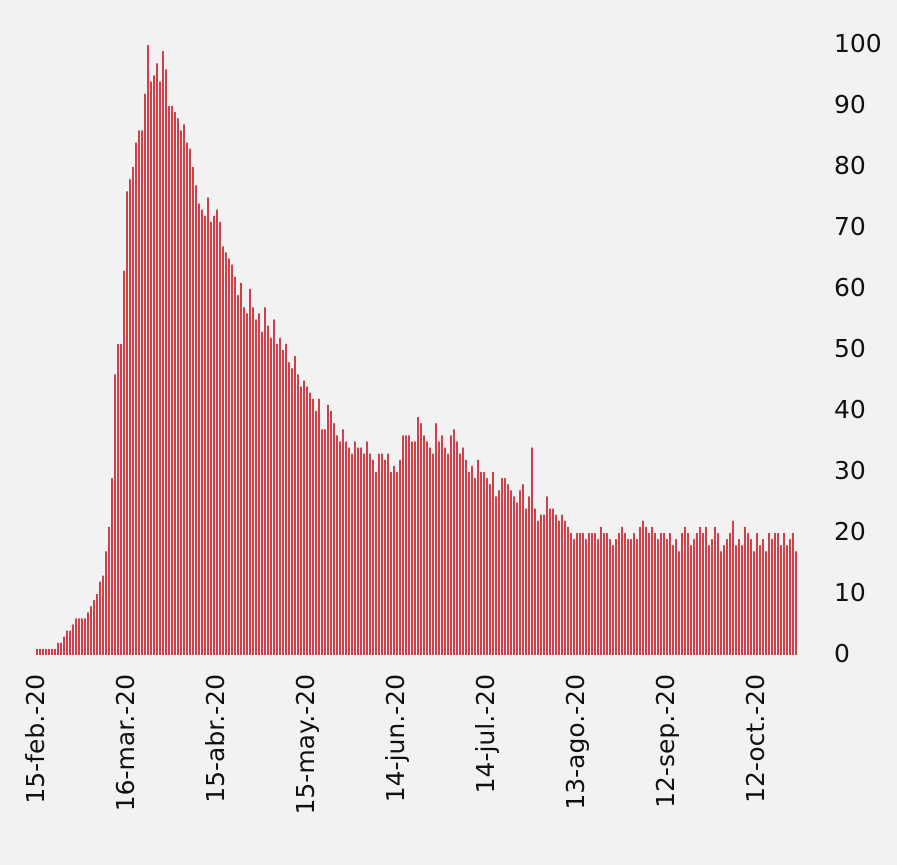  I want to click on x-tick-label: 15-feb.-20, so click(35, 739).